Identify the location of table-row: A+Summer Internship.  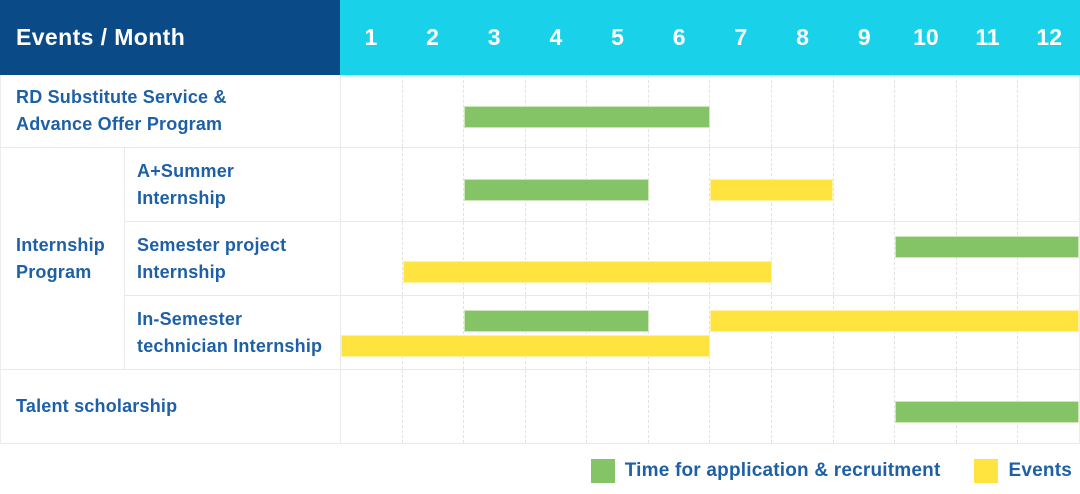
(602, 184).